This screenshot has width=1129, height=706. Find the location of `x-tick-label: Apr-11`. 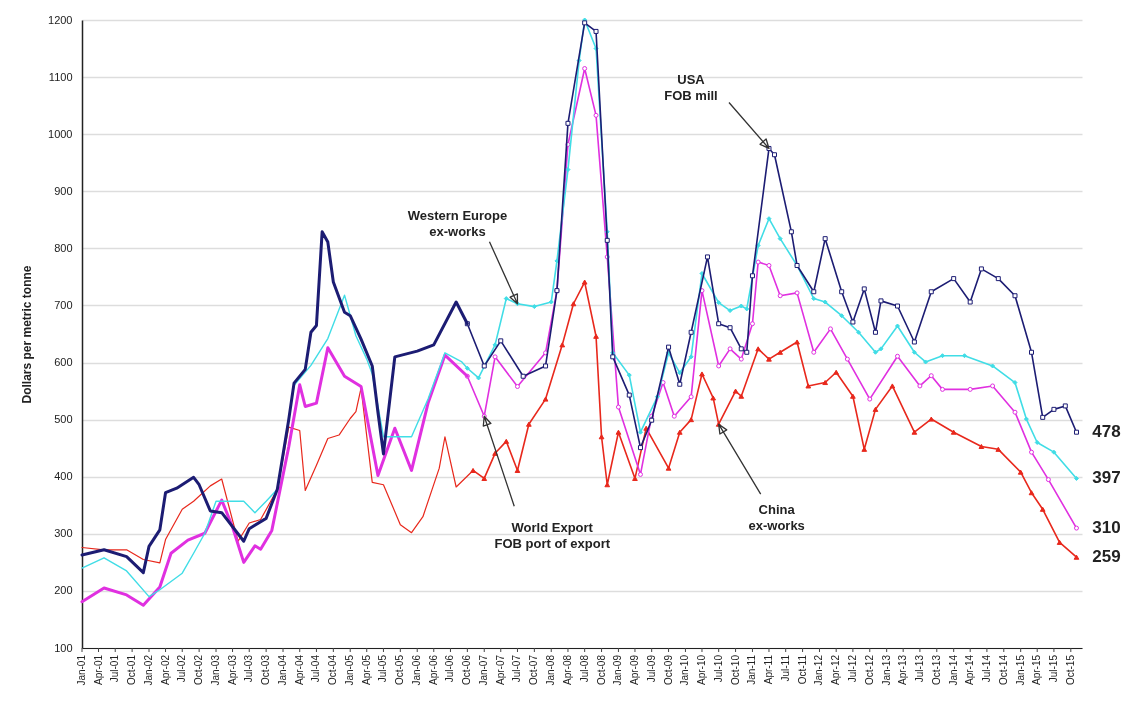

x-tick-label: Apr-11 is located at coordinates (768, 669).